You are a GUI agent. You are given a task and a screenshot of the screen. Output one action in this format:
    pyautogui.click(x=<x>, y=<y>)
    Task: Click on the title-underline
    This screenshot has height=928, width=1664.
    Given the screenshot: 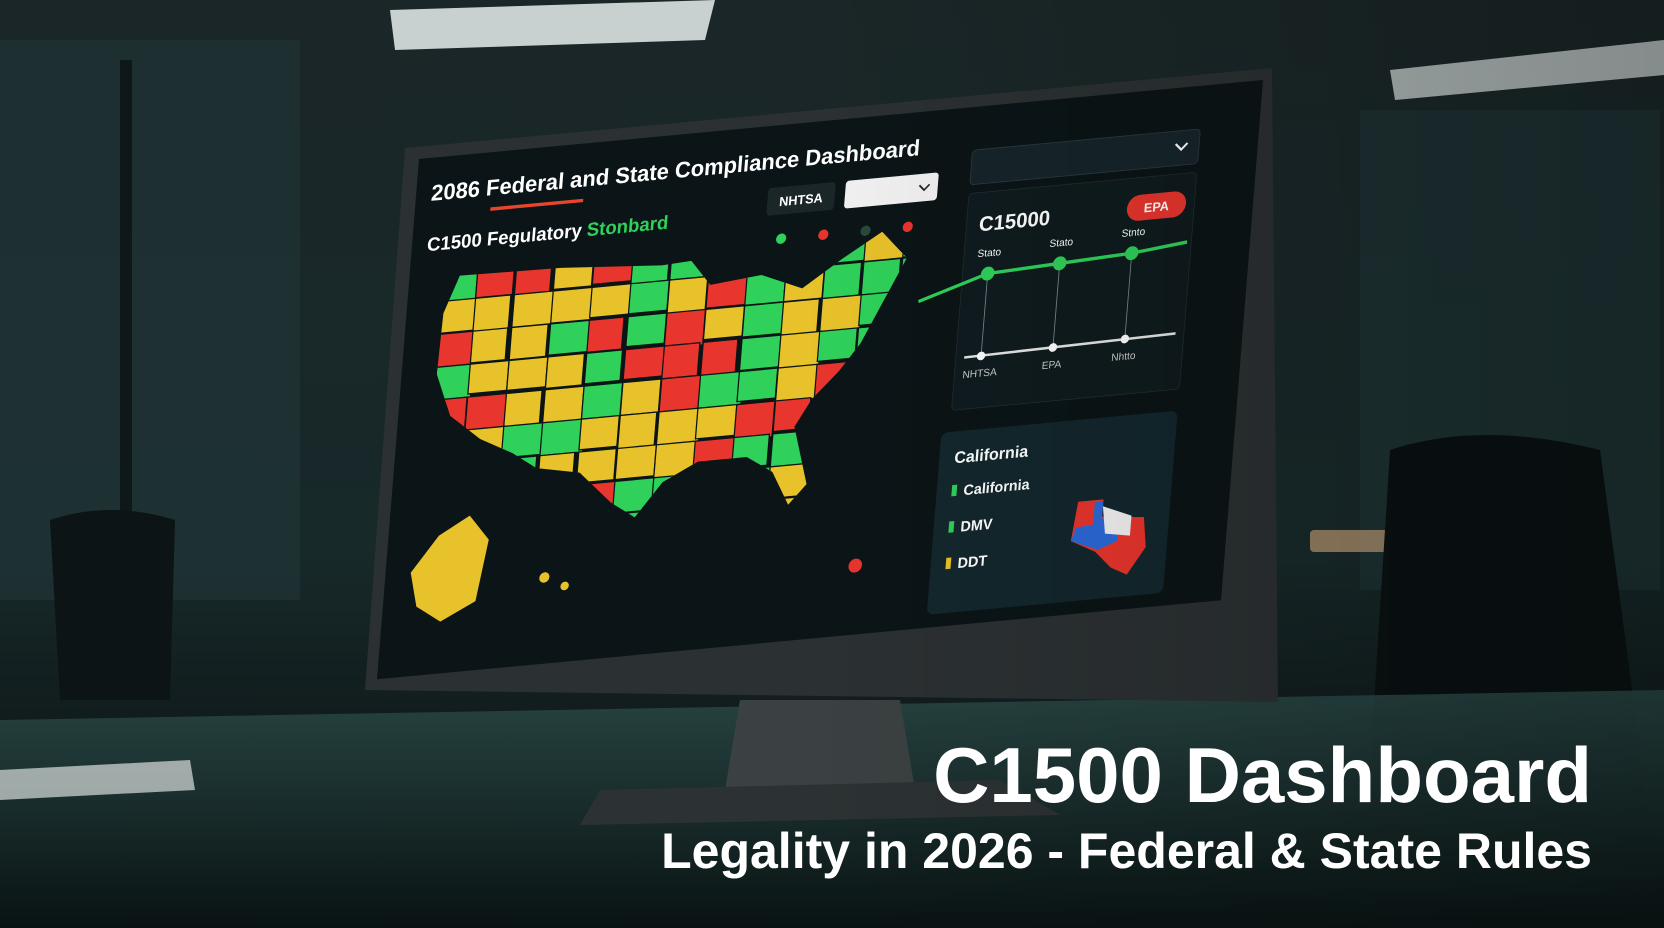 What is the action you would take?
    pyautogui.click(x=537, y=204)
    